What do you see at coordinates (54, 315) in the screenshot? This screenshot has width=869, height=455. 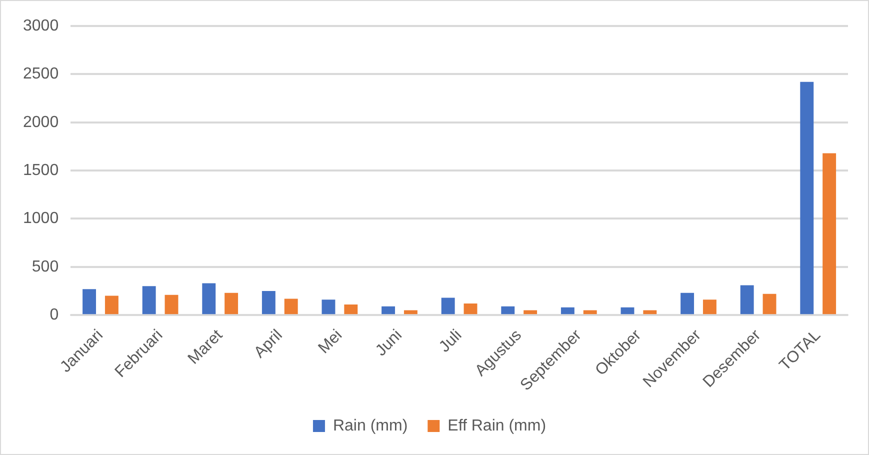 I see `y-tick-label: 0` at bounding box center [54, 315].